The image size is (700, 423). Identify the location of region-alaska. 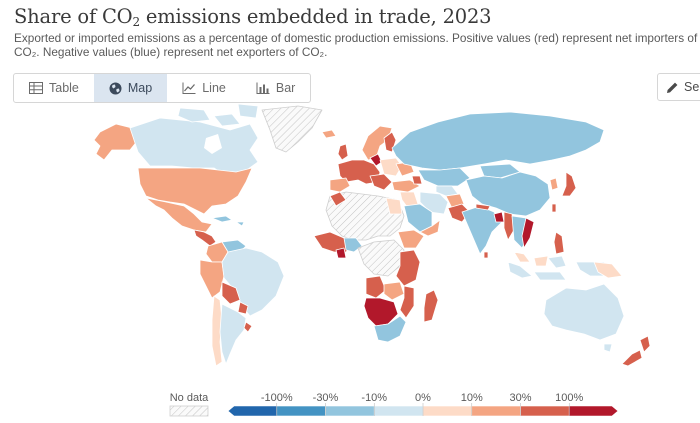
(116, 142).